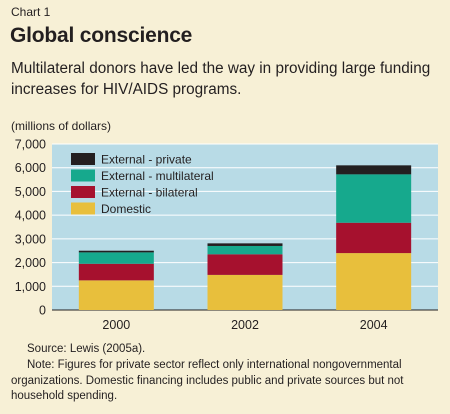 This screenshot has height=414, width=450. I want to click on y-tick-label: 6,000, so click(30, 168).